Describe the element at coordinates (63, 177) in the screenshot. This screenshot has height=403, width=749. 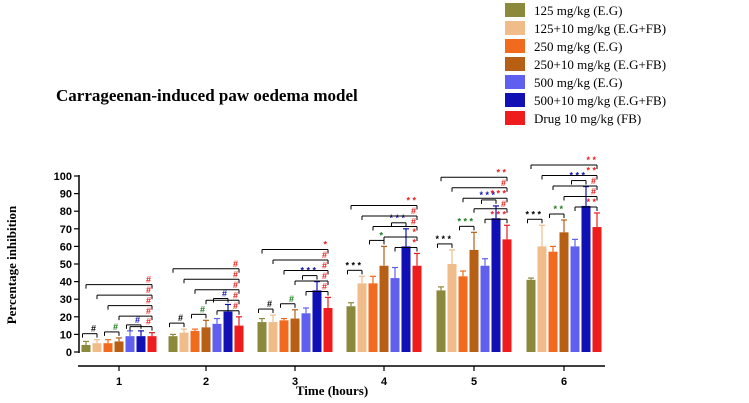
I see `y-tick-label: 100` at that location.